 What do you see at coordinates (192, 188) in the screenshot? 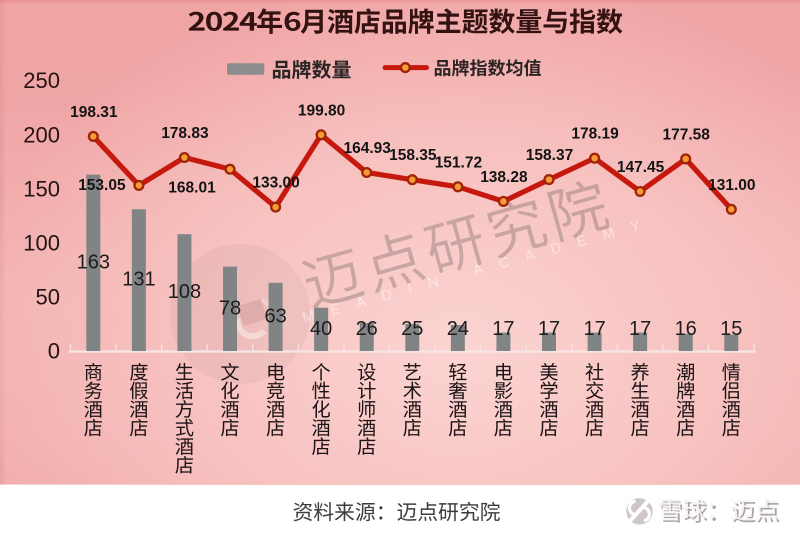
I see `svg-text: 168.01` at bounding box center [192, 188].